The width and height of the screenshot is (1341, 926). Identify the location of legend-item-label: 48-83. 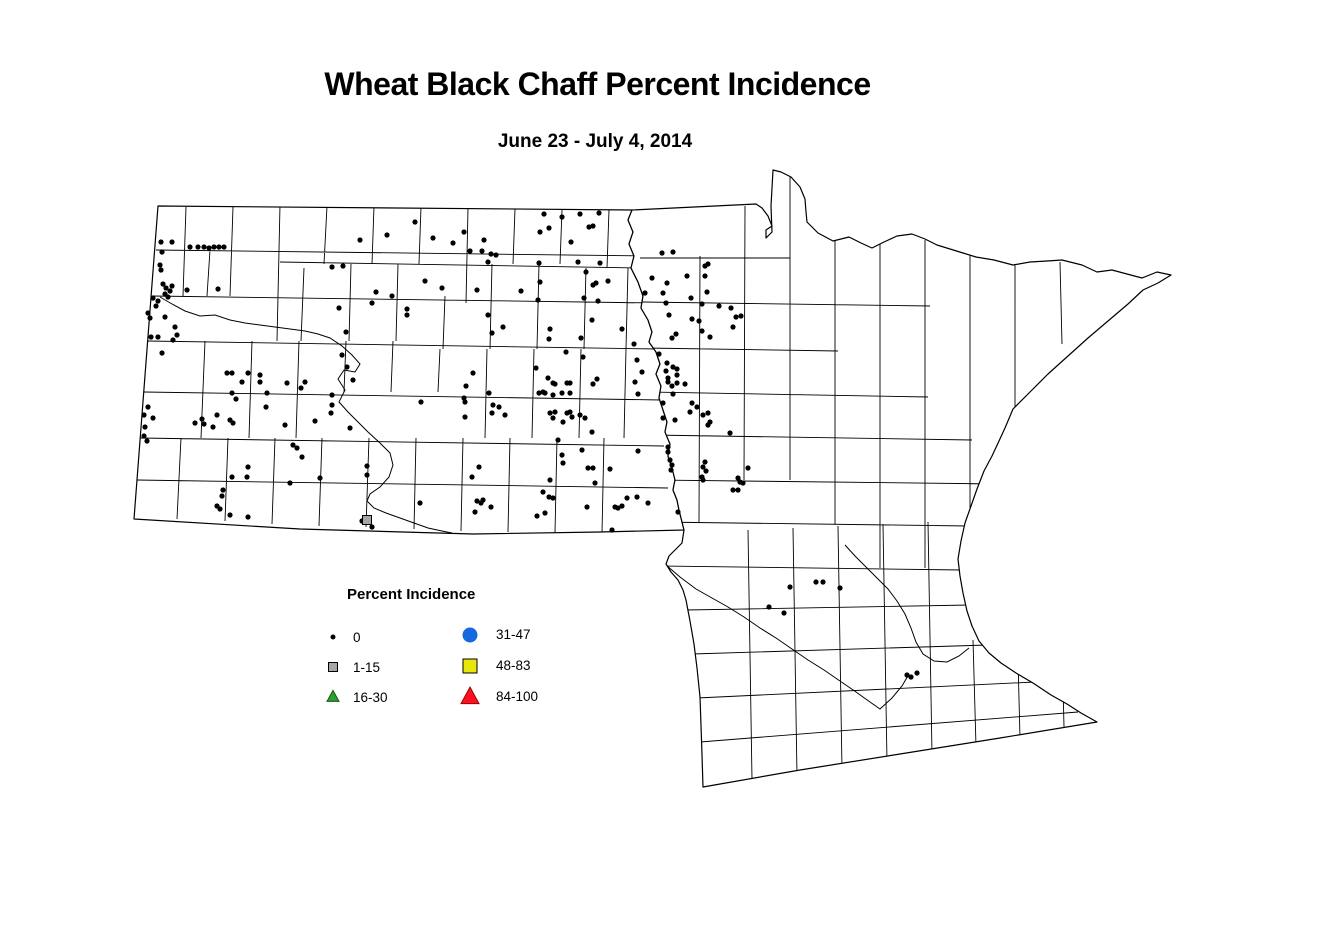
(513, 665).